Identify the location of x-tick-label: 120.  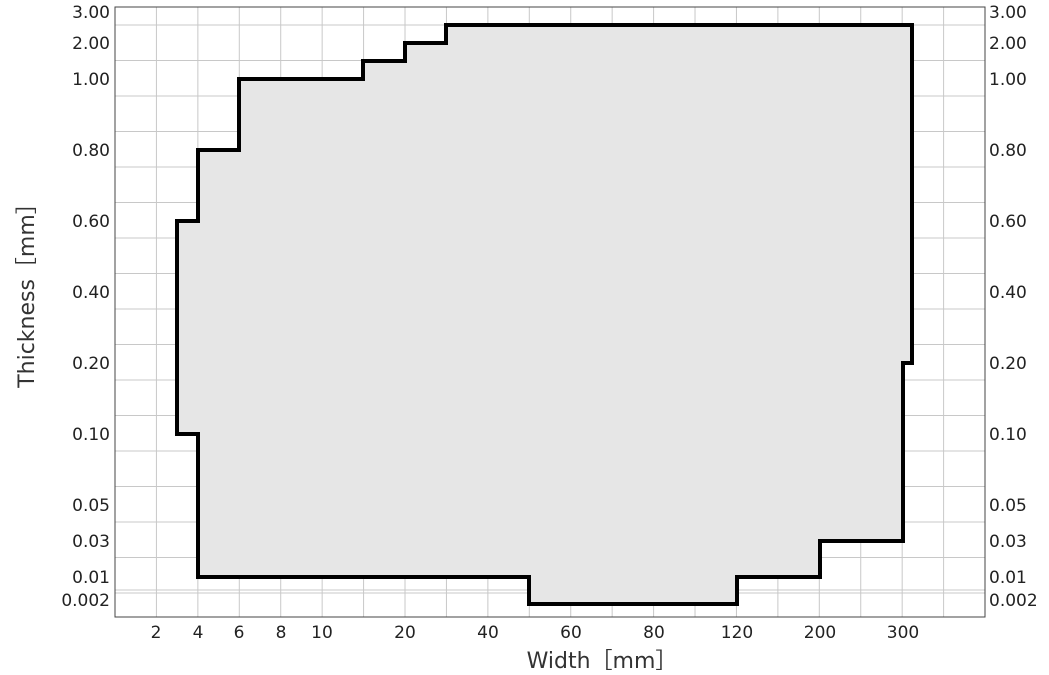
(737, 633).